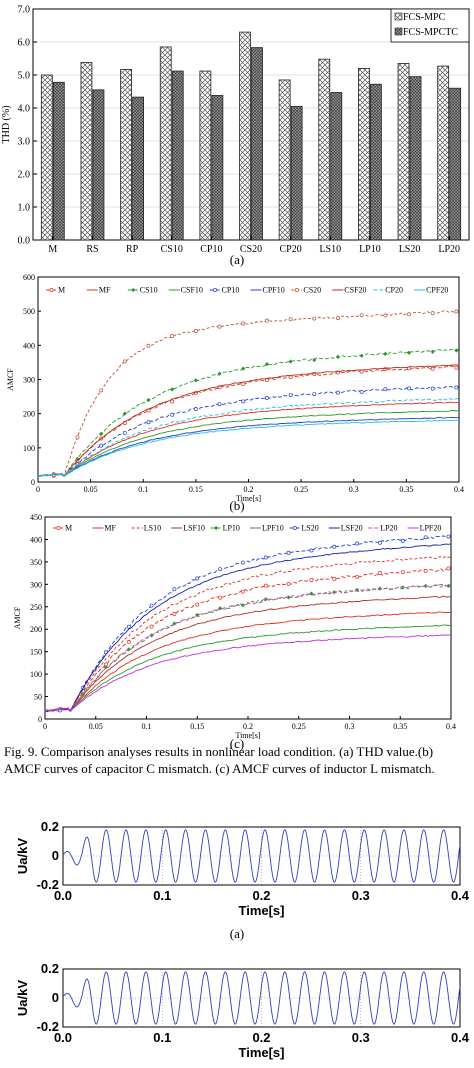 The width and height of the screenshot is (474, 1068). Describe the element at coordinates (406, 489) in the screenshot. I see `x-tick-label: 0.35` at that location.